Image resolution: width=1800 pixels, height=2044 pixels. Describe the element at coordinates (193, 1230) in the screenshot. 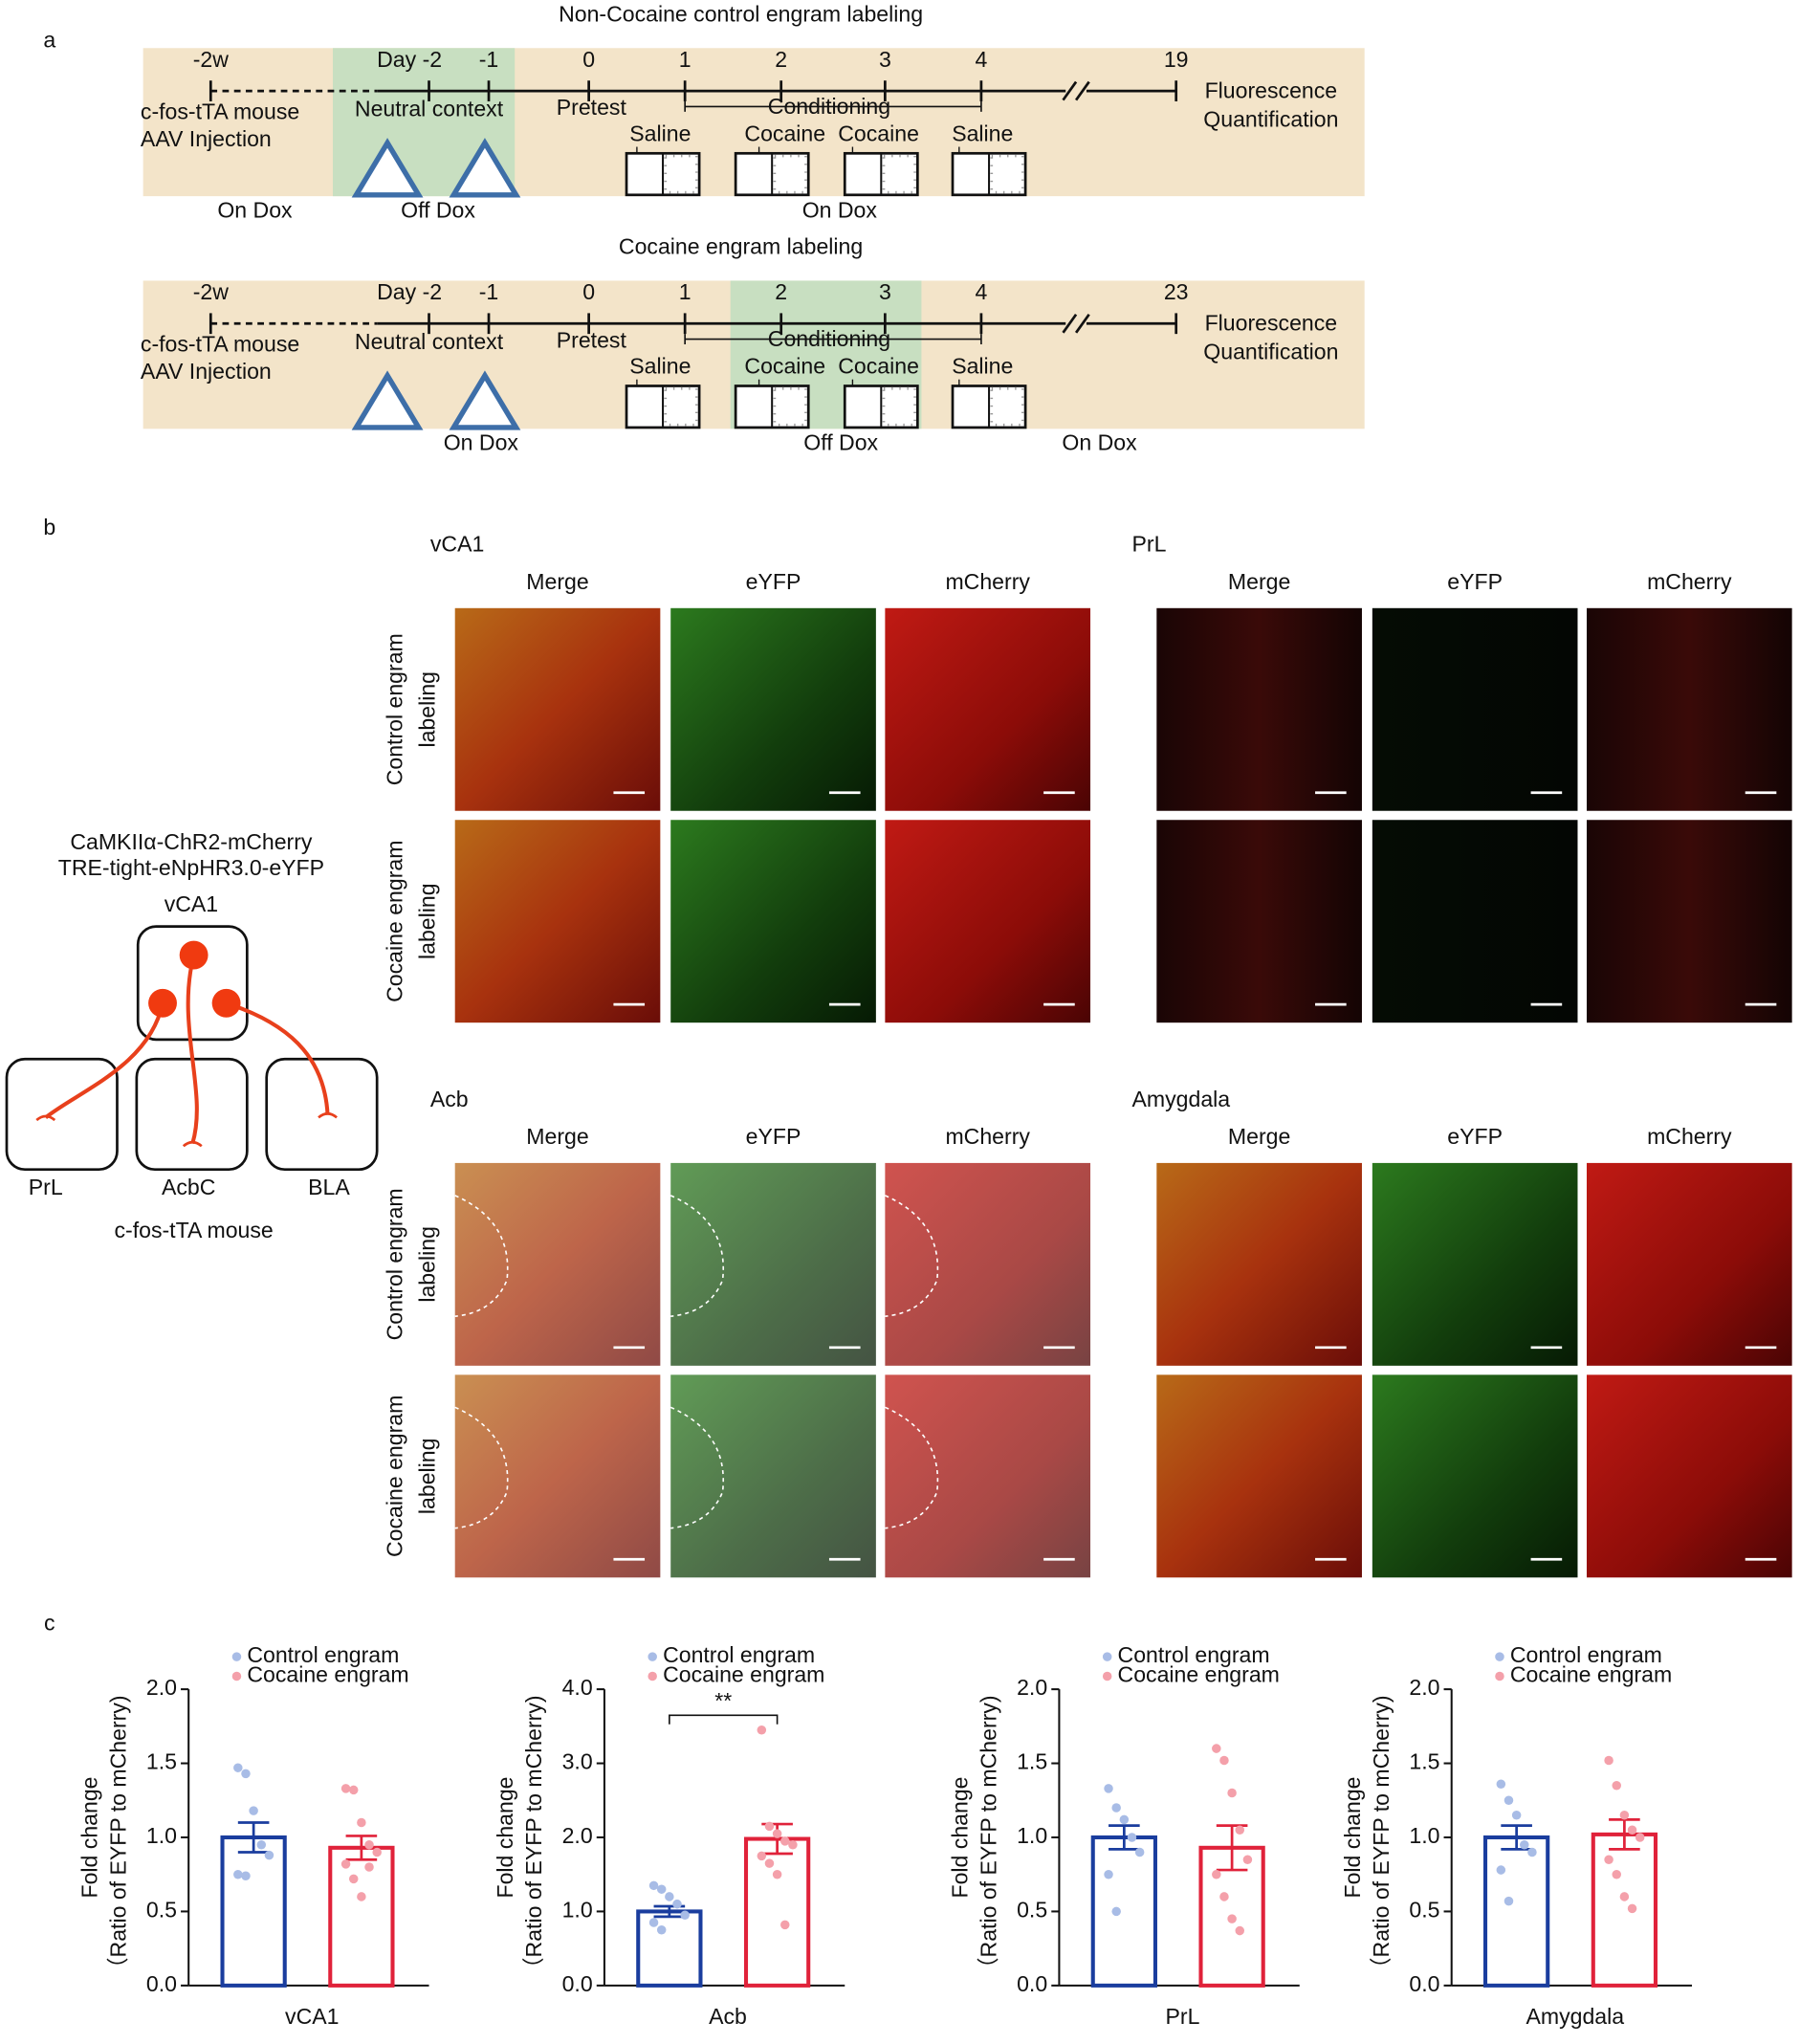

I see `label: c-fos-tTA mouse` at that location.